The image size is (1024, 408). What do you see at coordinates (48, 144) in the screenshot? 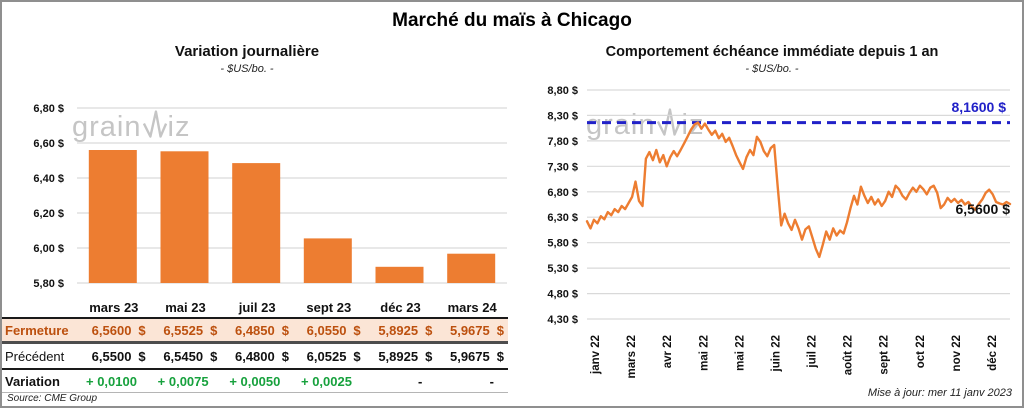
I see `y-axis-label: 6,60 $` at bounding box center [48, 144].